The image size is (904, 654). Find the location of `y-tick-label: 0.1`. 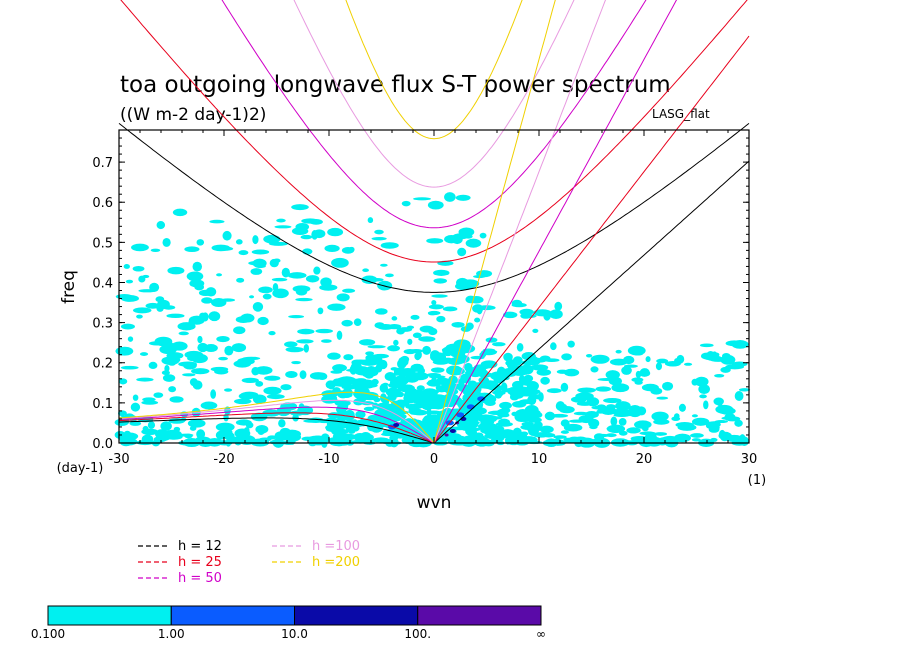

y-tick-label: 0.1 is located at coordinates (102, 404).